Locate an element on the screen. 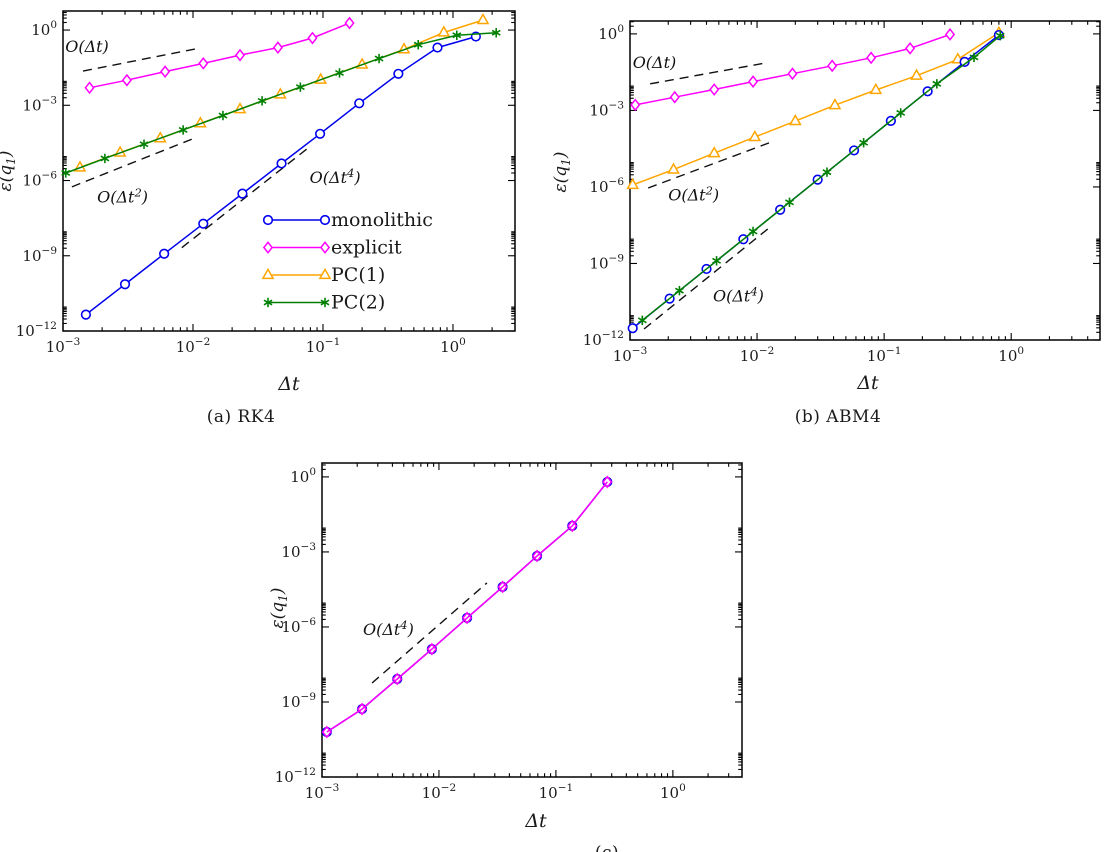 The image size is (1107, 852). caption-panel-c: (c) is located at coordinates (607, 847).